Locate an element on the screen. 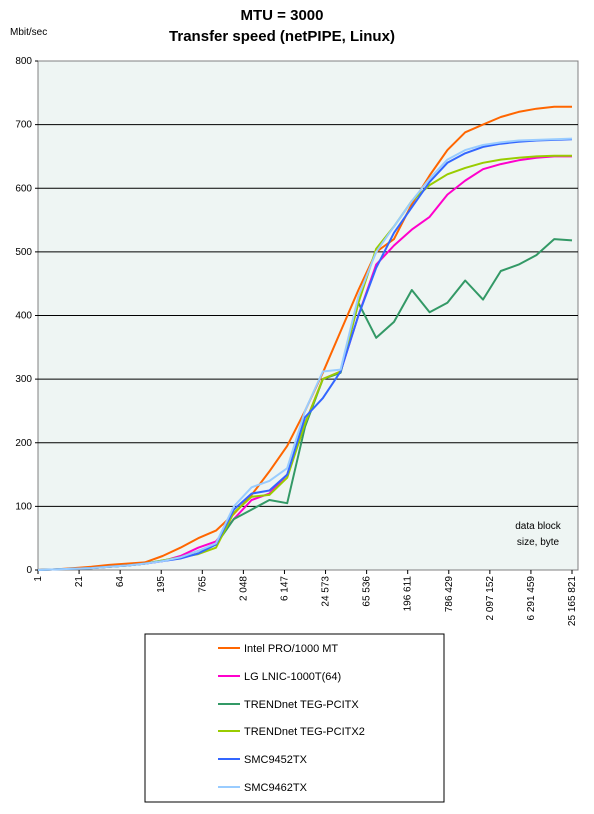 The image size is (594, 814). legend-label: TRENDnet TEG-PCITX2 is located at coordinates (304, 732).